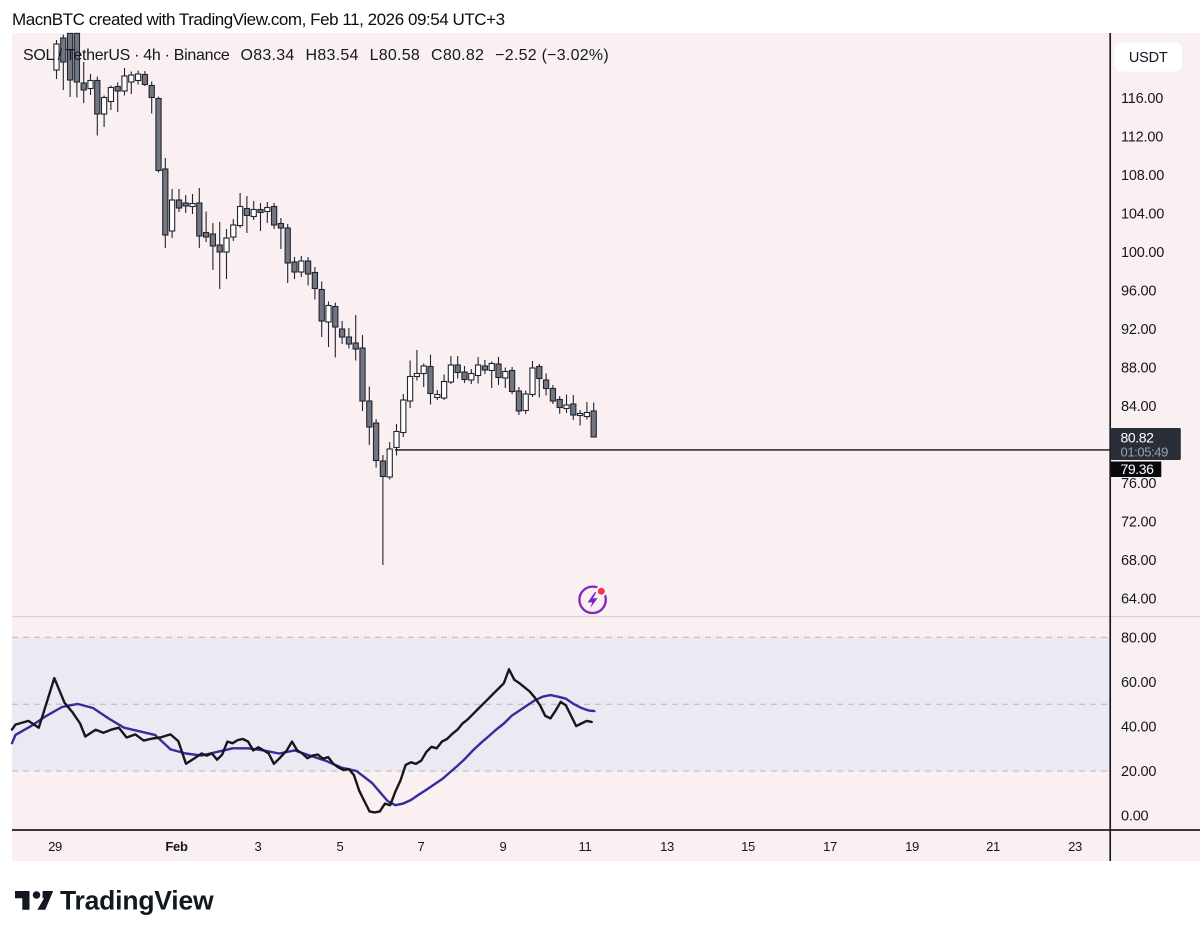 The width and height of the screenshot is (1200, 939). What do you see at coordinates (667, 846) in the screenshot?
I see `svg-text: 13` at bounding box center [667, 846].